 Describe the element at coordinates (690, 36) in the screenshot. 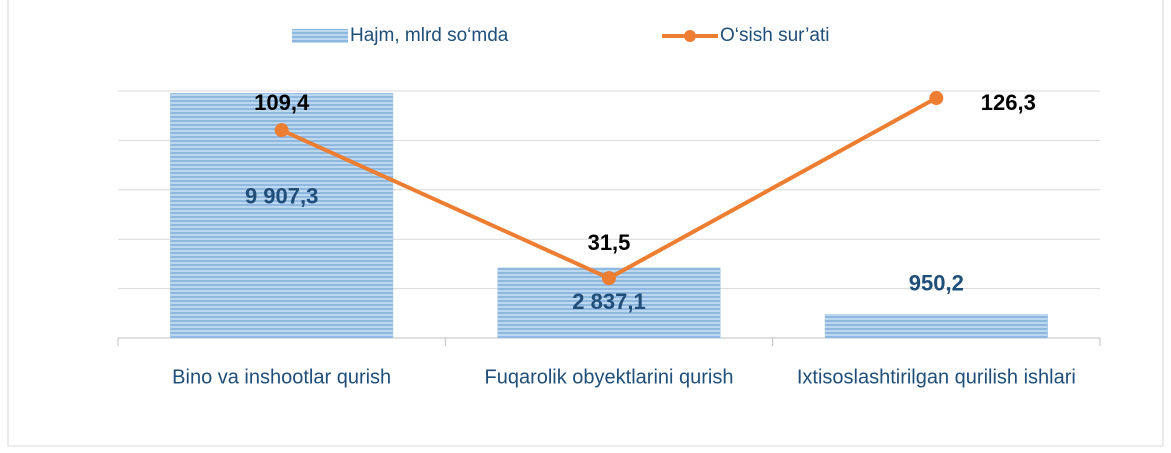

I see `legend-marker` at that location.